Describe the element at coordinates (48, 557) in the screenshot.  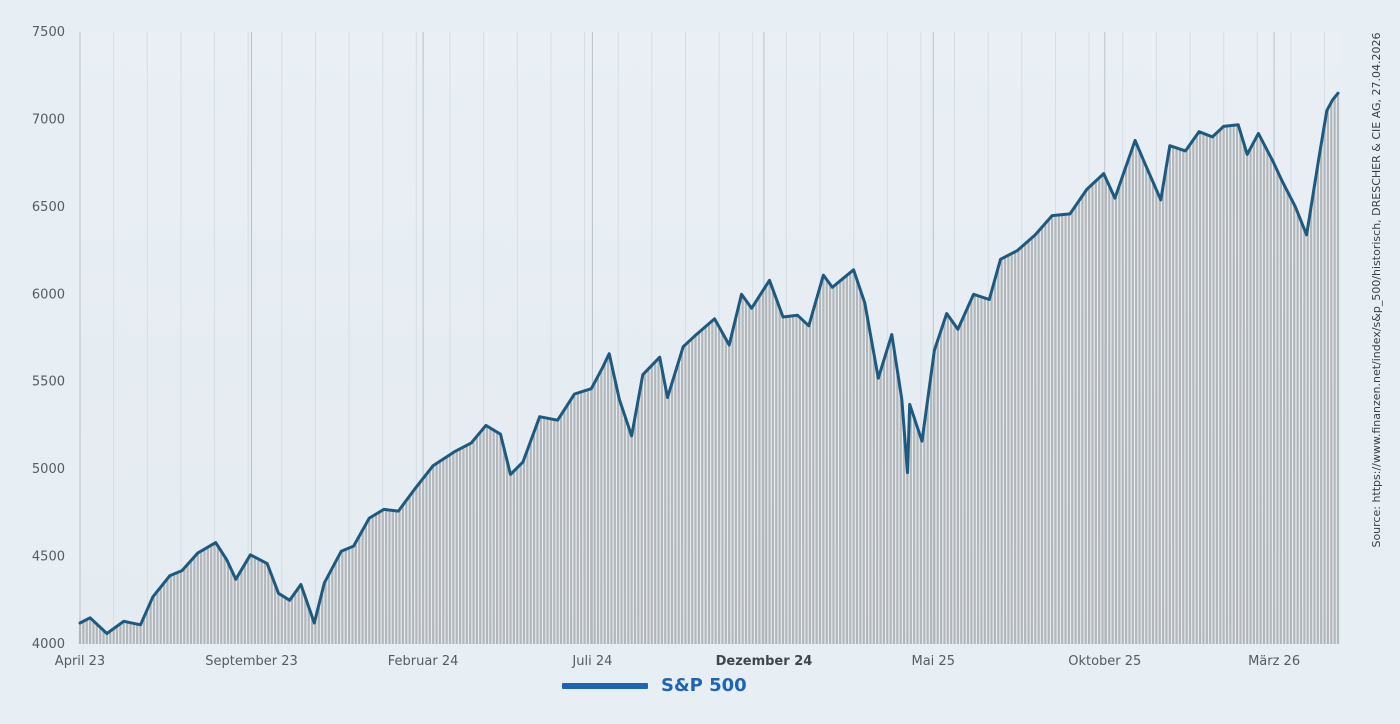
I see `y-tick-label: 4500` at that location.